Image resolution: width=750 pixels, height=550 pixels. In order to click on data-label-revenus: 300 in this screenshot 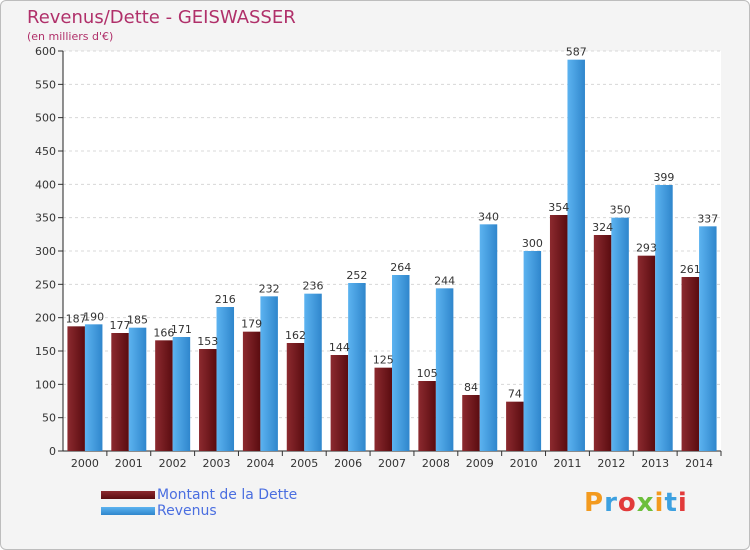, I will do `click(532, 243)`.